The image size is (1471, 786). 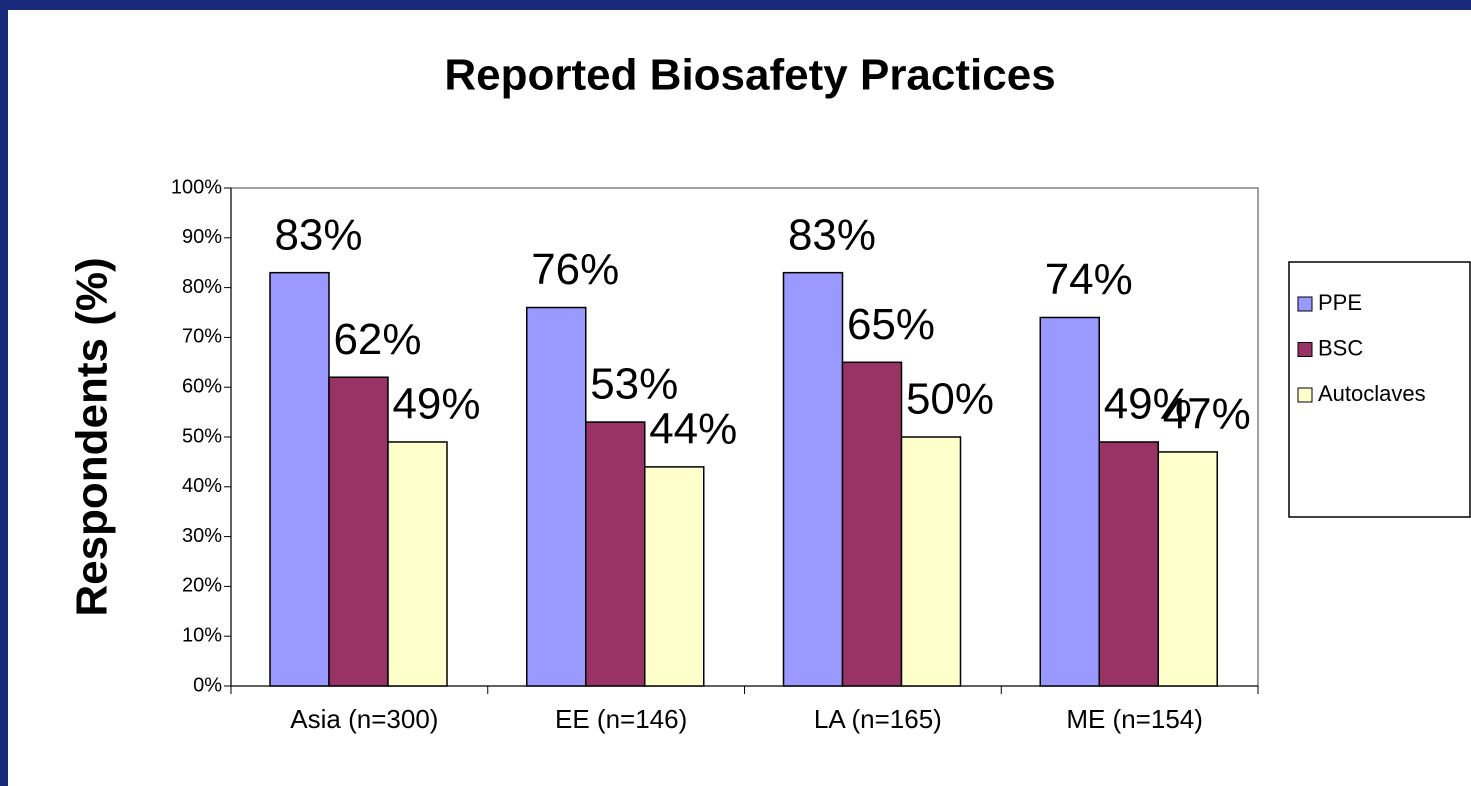 I want to click on data-label: 50%, so click(x=950, y=399).